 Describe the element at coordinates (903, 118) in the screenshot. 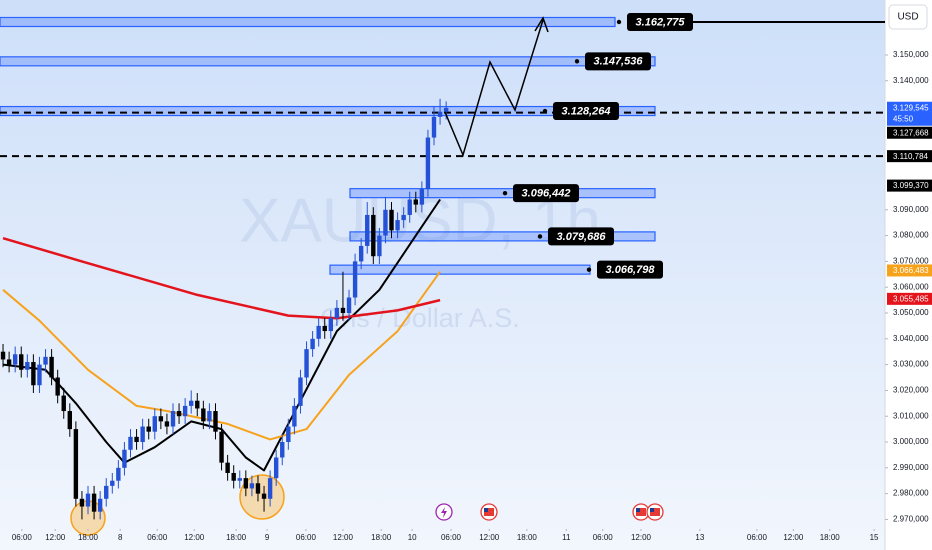

I see `countdown-label: 45:50` at that location.